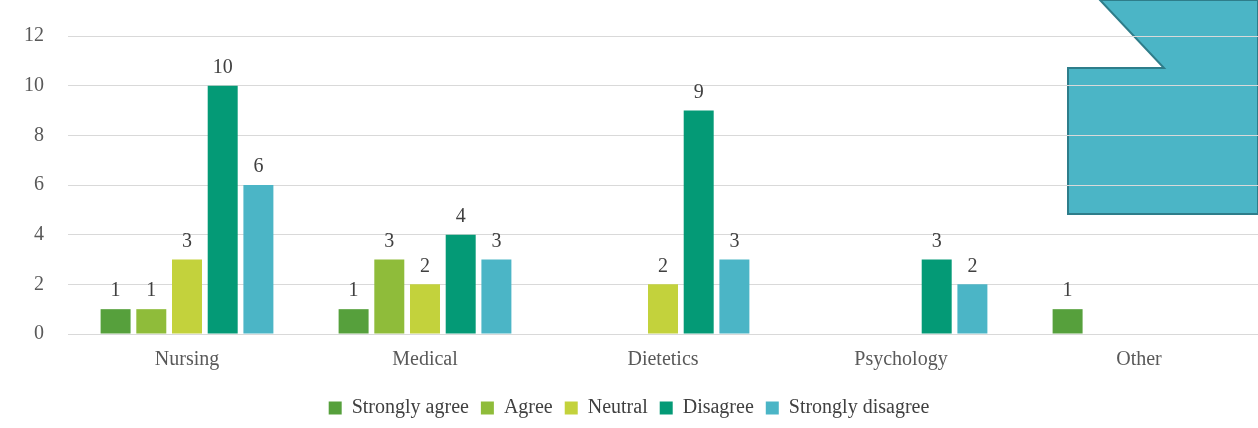 This screenshot has width=1258, height=428. What do you see at coordinates (39, 282) in the screenshot?
I see `y-tick-label: 2` at bounding box center [39, 282].